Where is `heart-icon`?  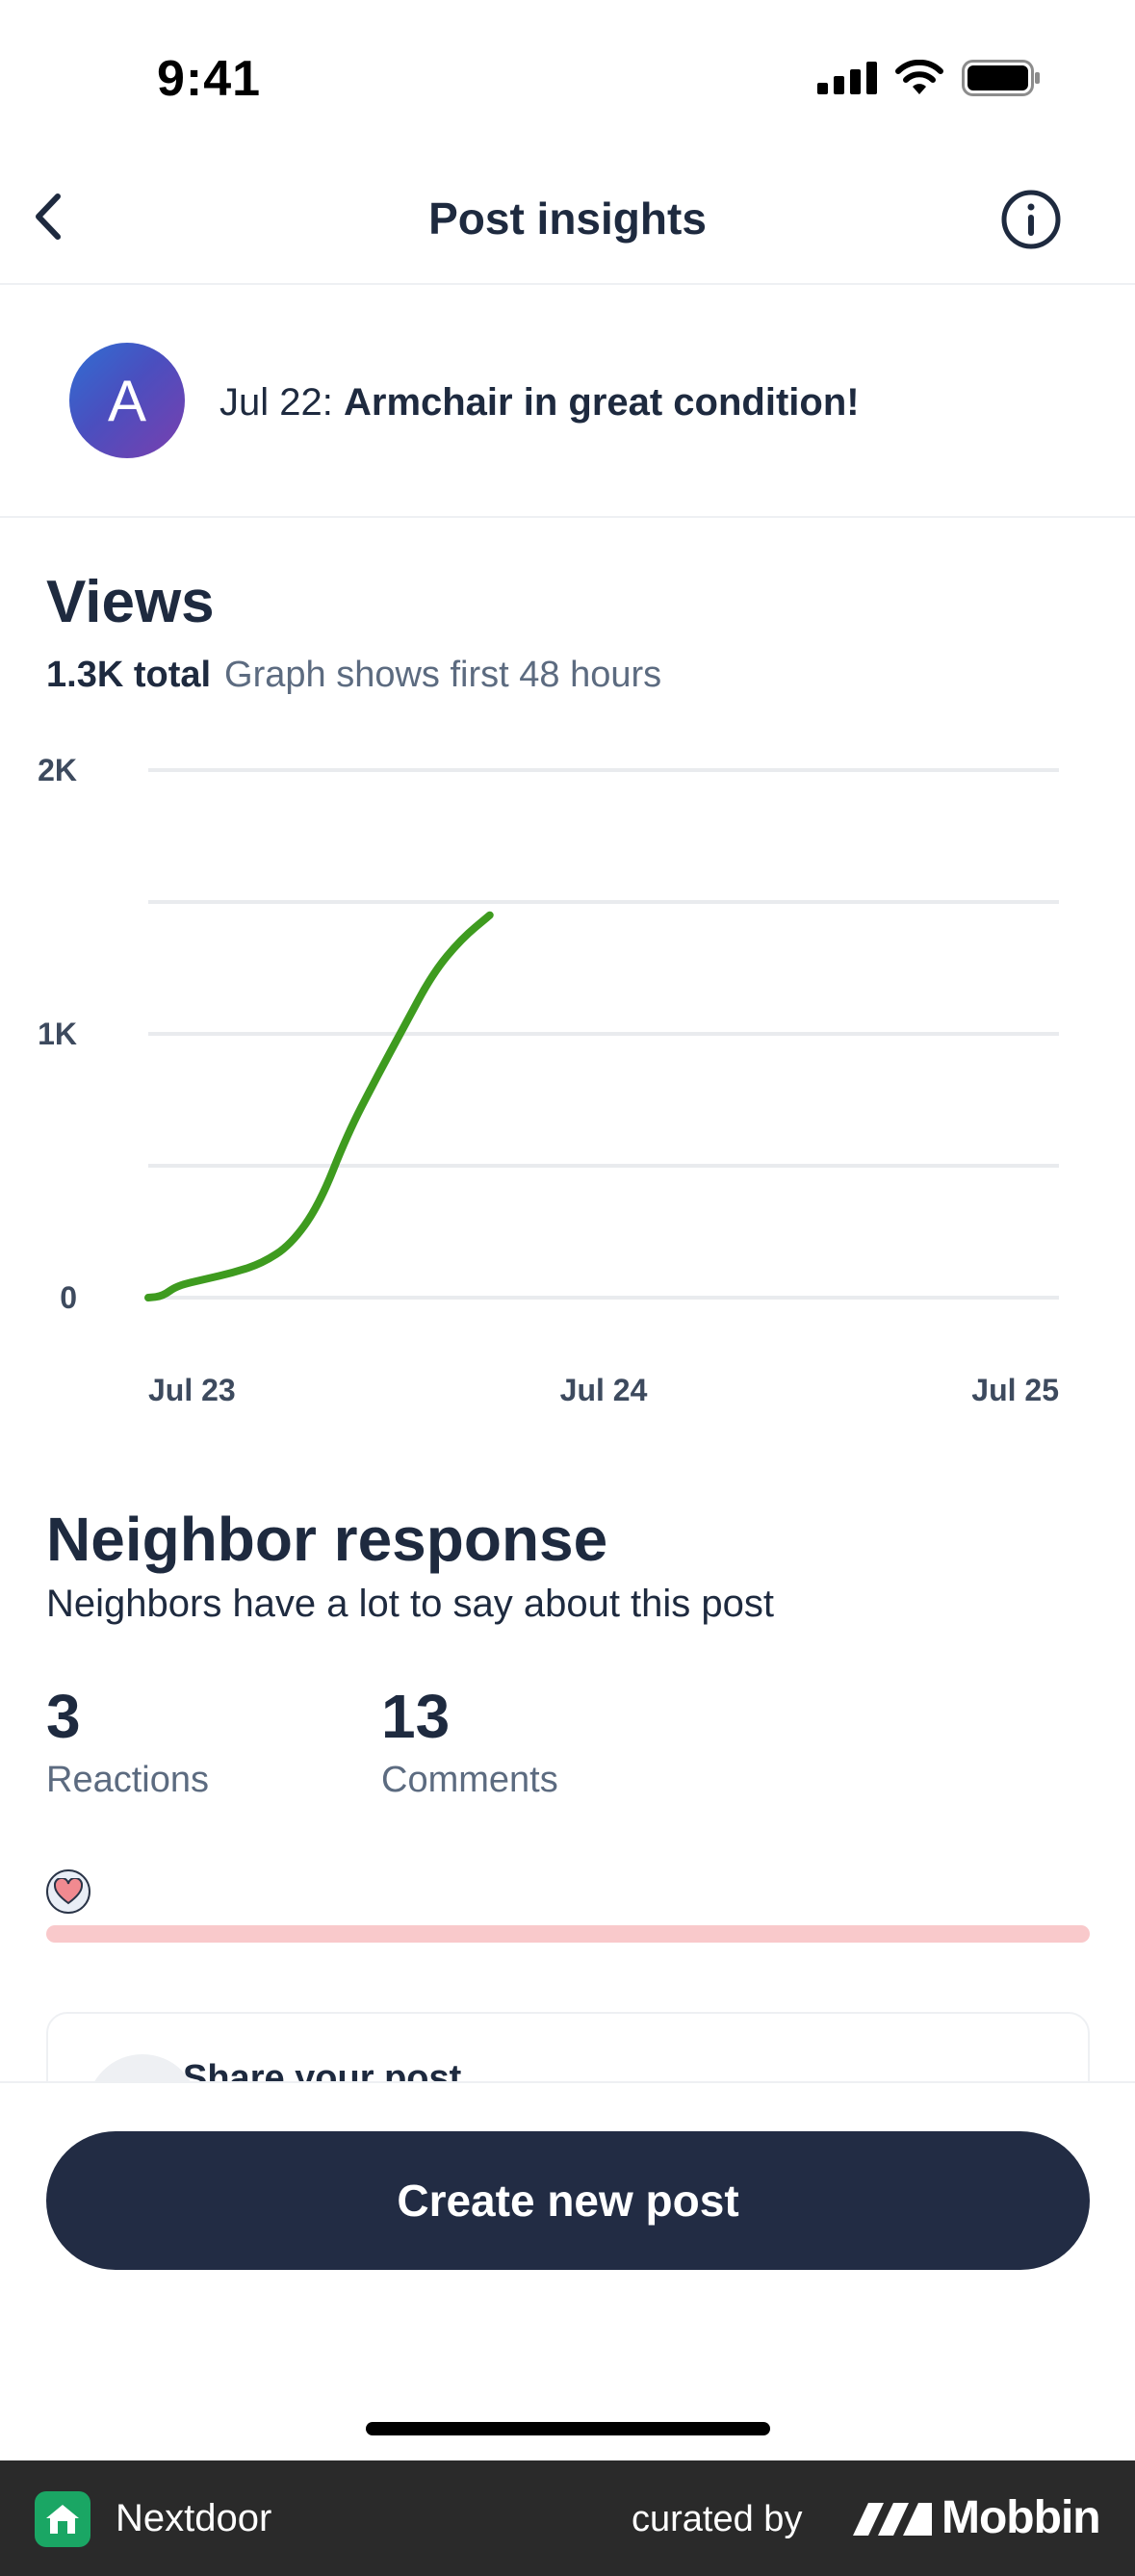 heart-icon is located at coordinates (68, 1891).